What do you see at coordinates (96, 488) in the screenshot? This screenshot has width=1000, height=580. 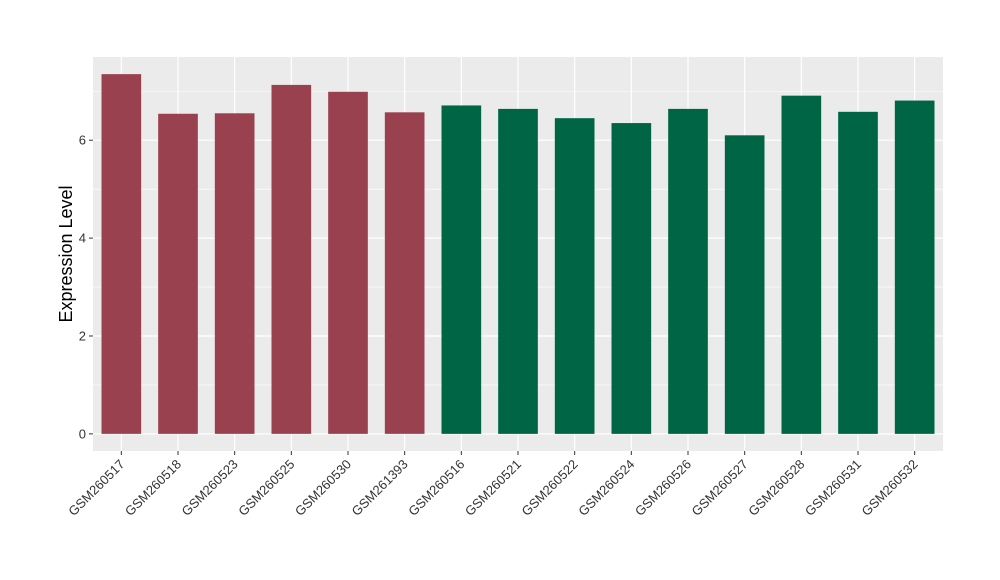 I see `x-tick-label: GSM260517` at bounding box center [96, 488].